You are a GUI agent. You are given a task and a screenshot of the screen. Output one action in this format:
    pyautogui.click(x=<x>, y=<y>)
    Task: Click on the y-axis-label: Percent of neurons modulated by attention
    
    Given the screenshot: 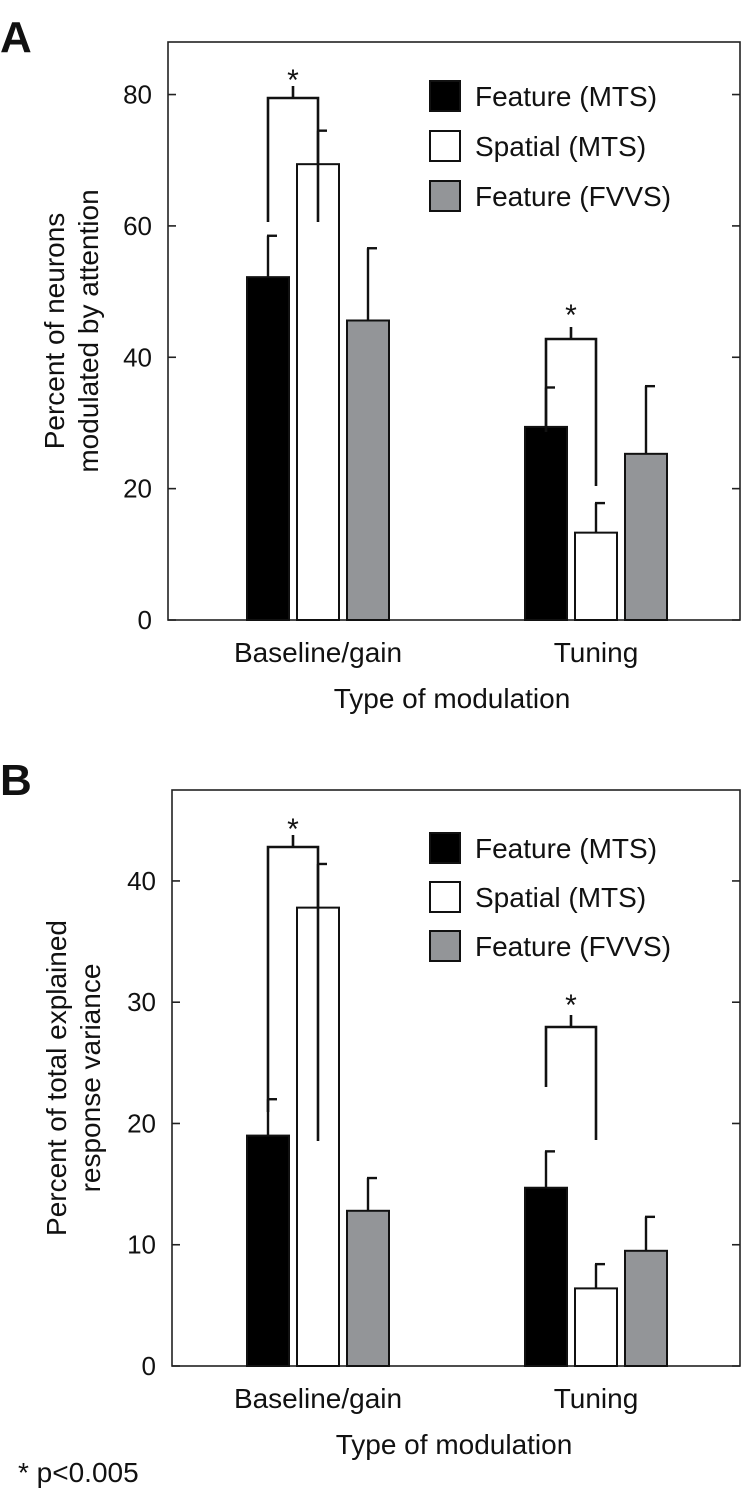 What is the action you would take?
    pyautogui.click(x=71, y=330)
    